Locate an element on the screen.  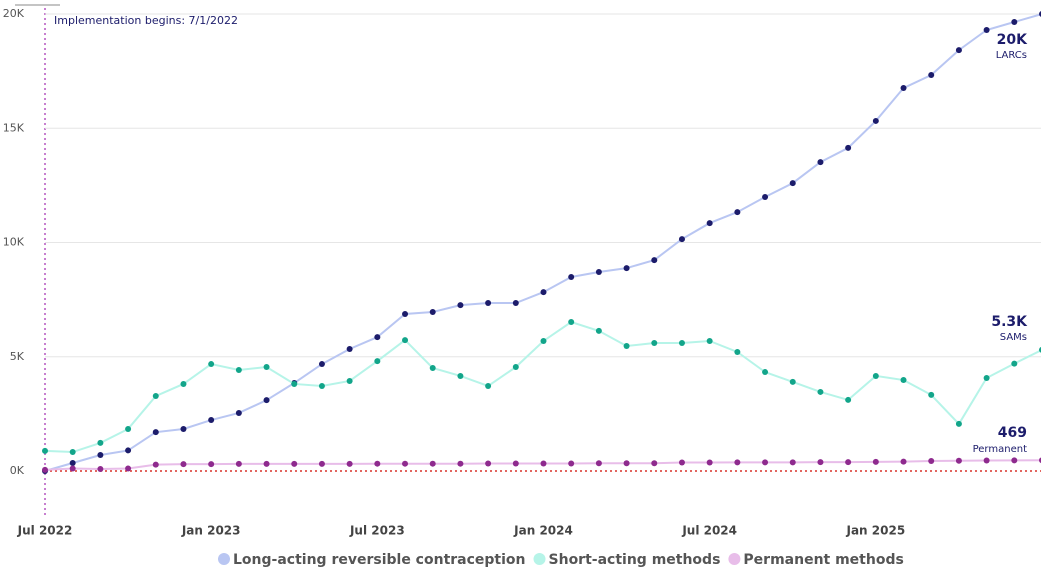
annotation: Implementation begins: 7/1/2022 is located at coordinates (146, 20).